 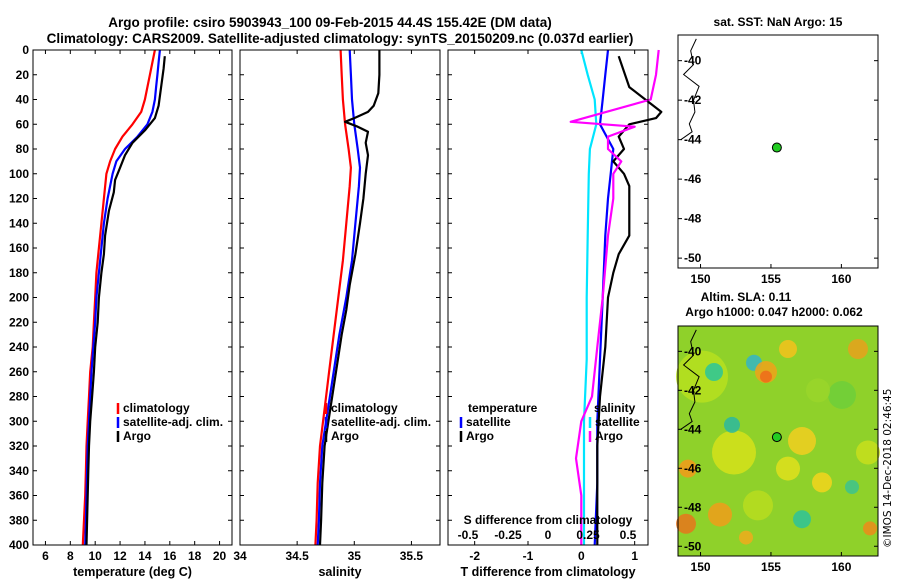 What do you see at coordinates (604, 297) in the screenshot?
I see `series-line-t-satellite` at bounding box center [604, 297].